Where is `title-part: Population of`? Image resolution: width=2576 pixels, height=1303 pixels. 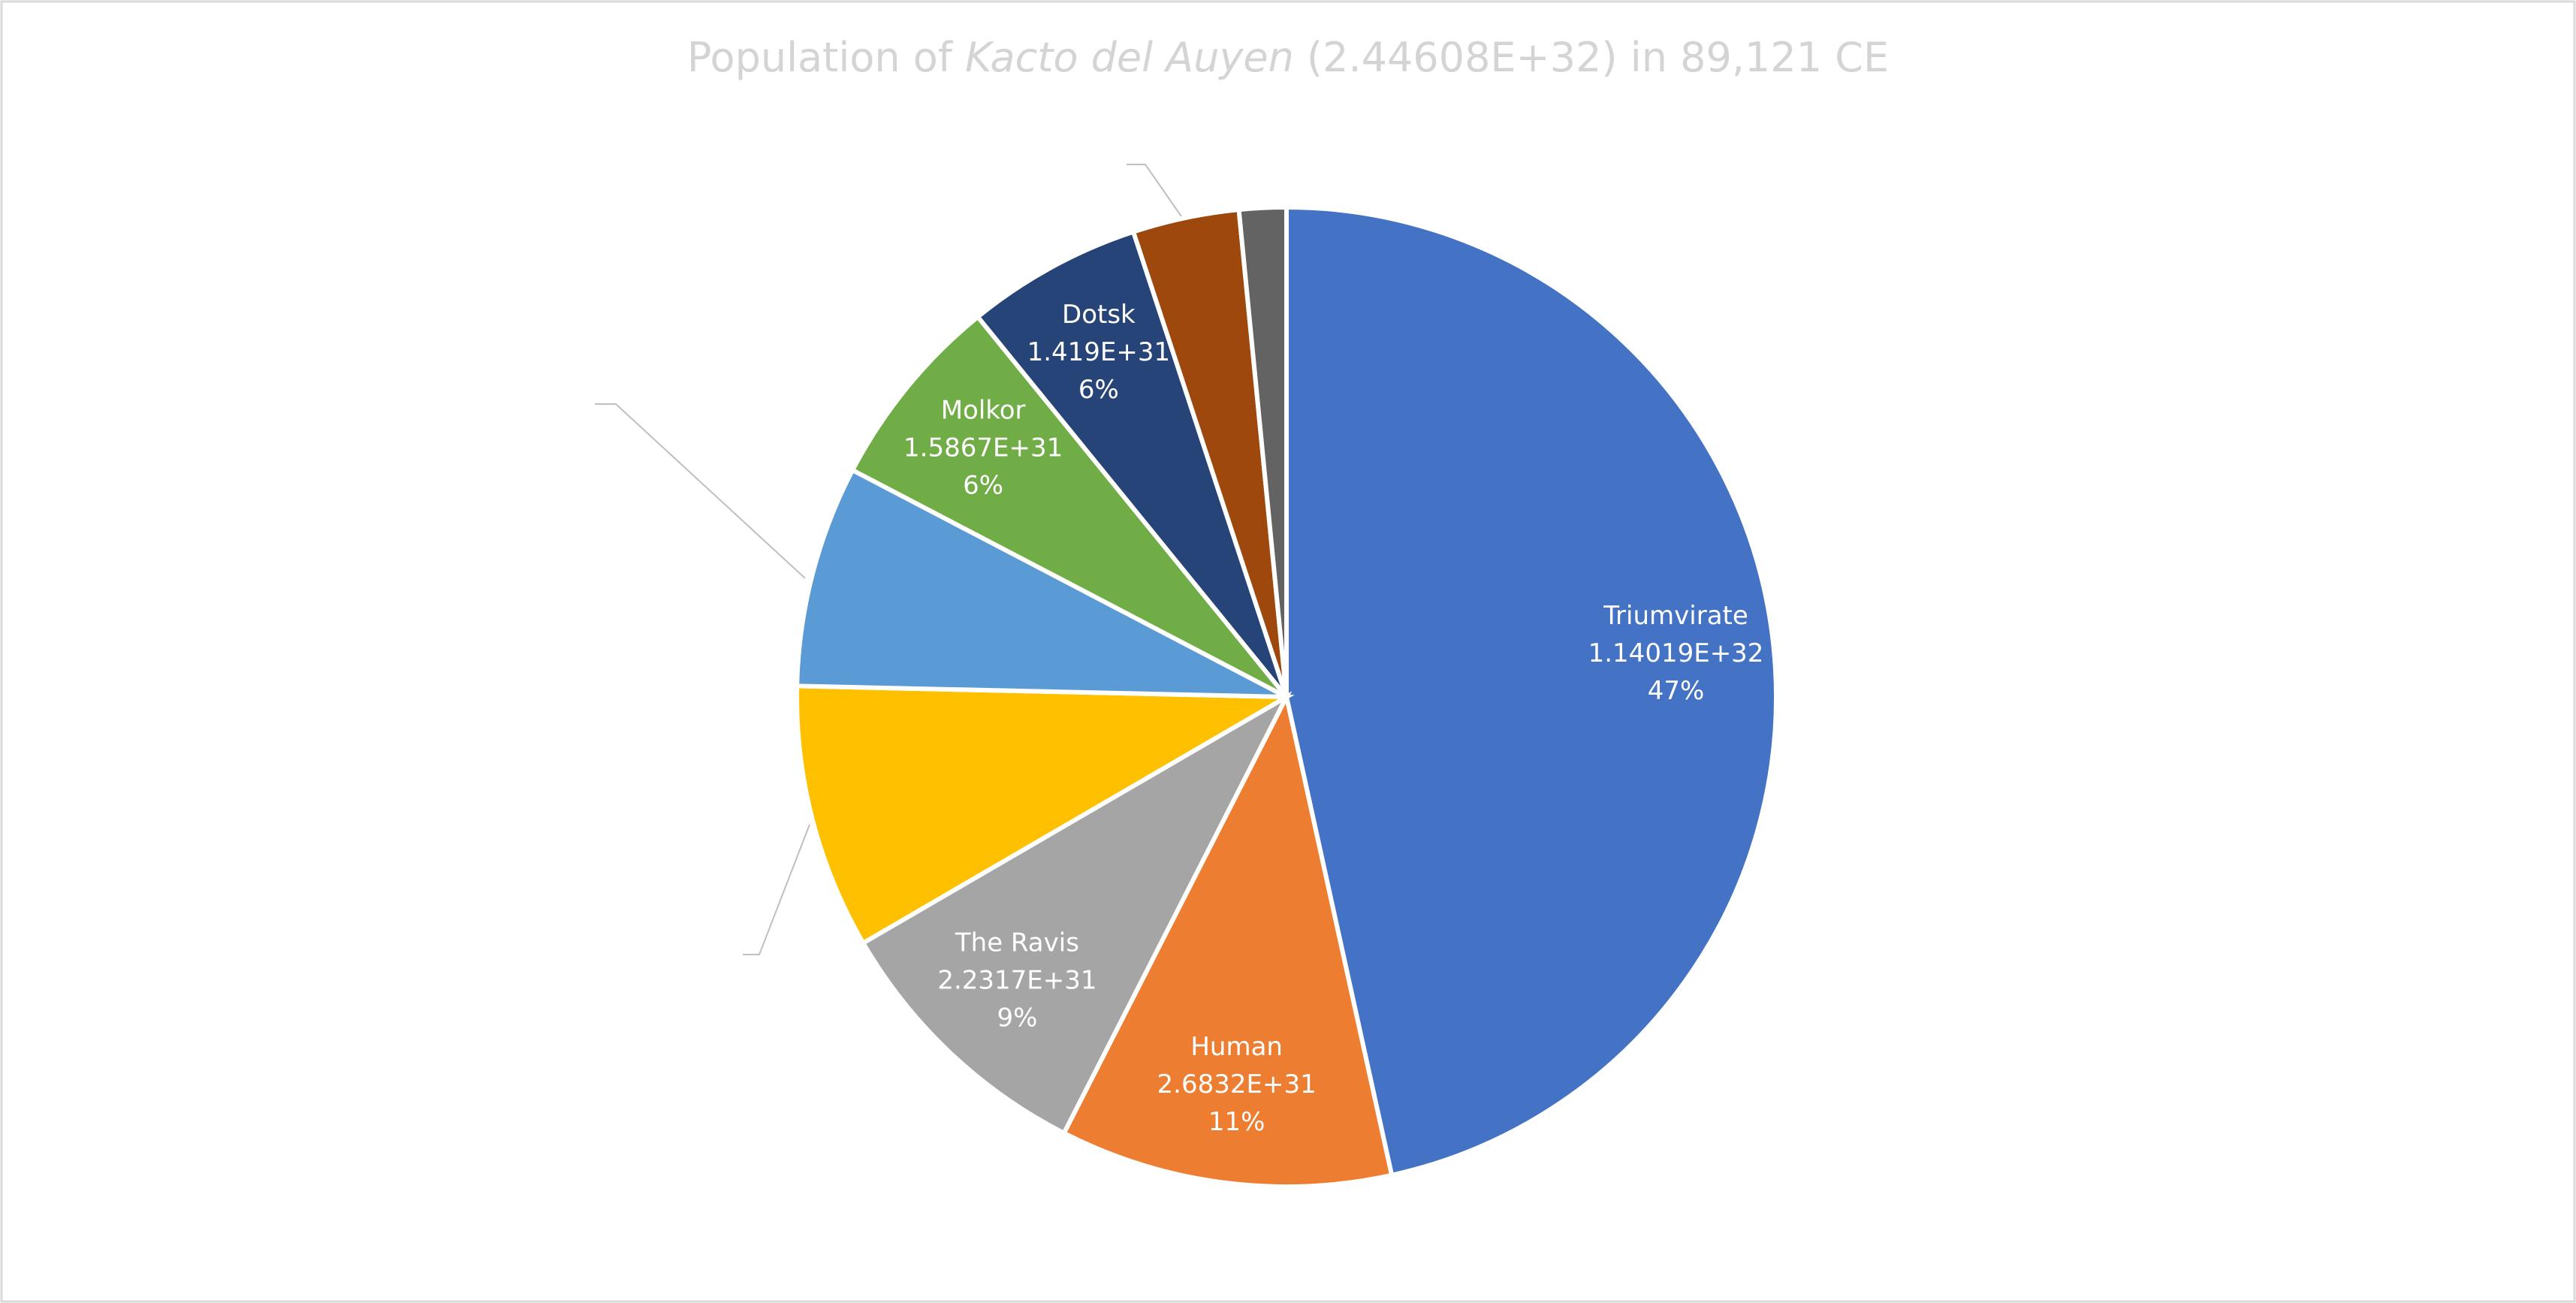 title-part: Population of is located at coordinates (826, 57).